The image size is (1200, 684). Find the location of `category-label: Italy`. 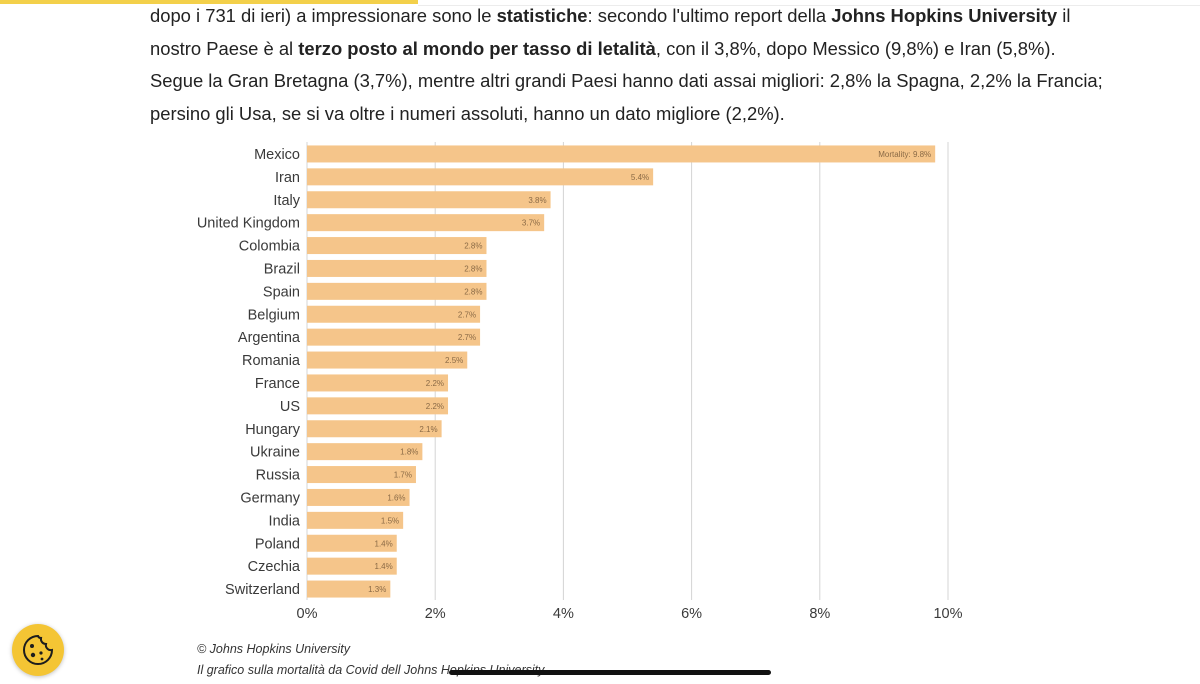

category-label: Italy is located at coordinates (286, 201).